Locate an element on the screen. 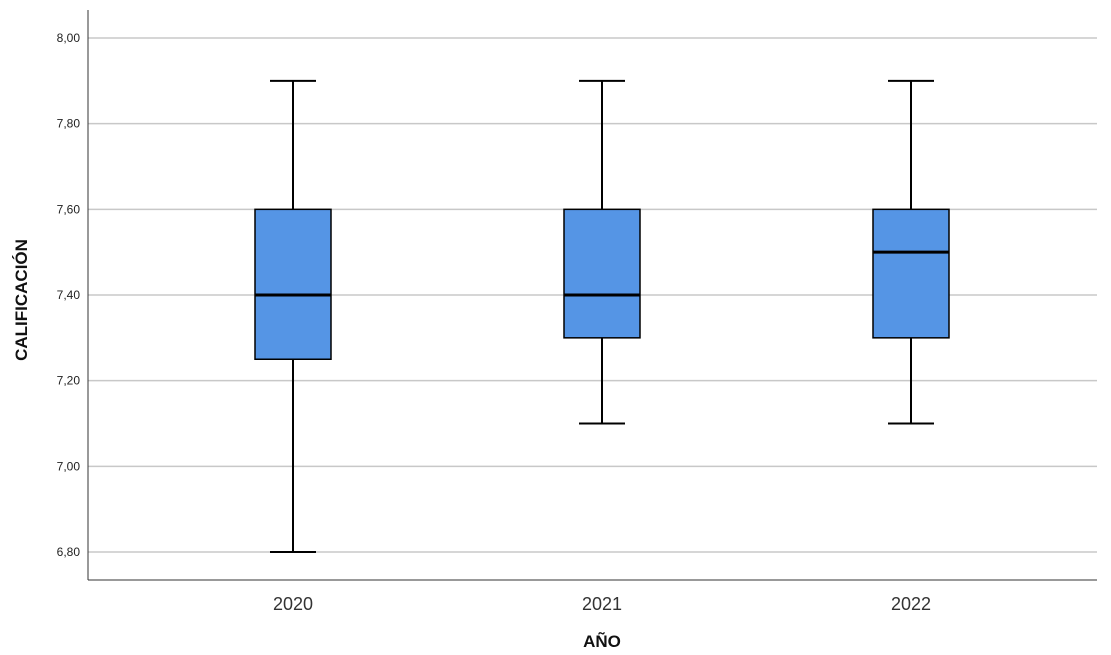  y-tick-label: 8,00 is located at coordinates (69, 38).